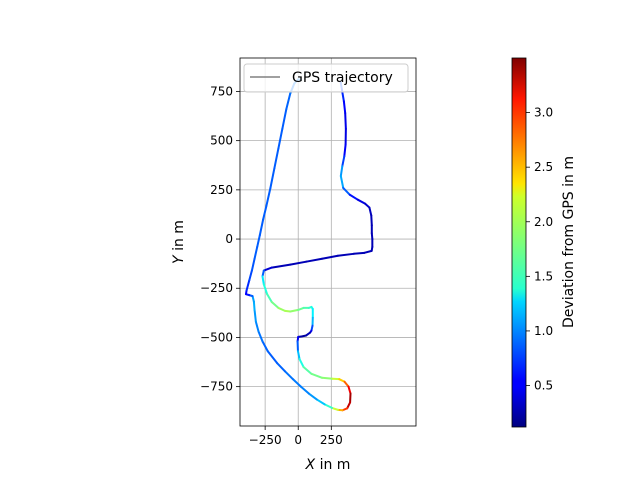 The width and height of the screenshot is (640, 480). I want to click on y-tick-label: 250, so click(221, 190).